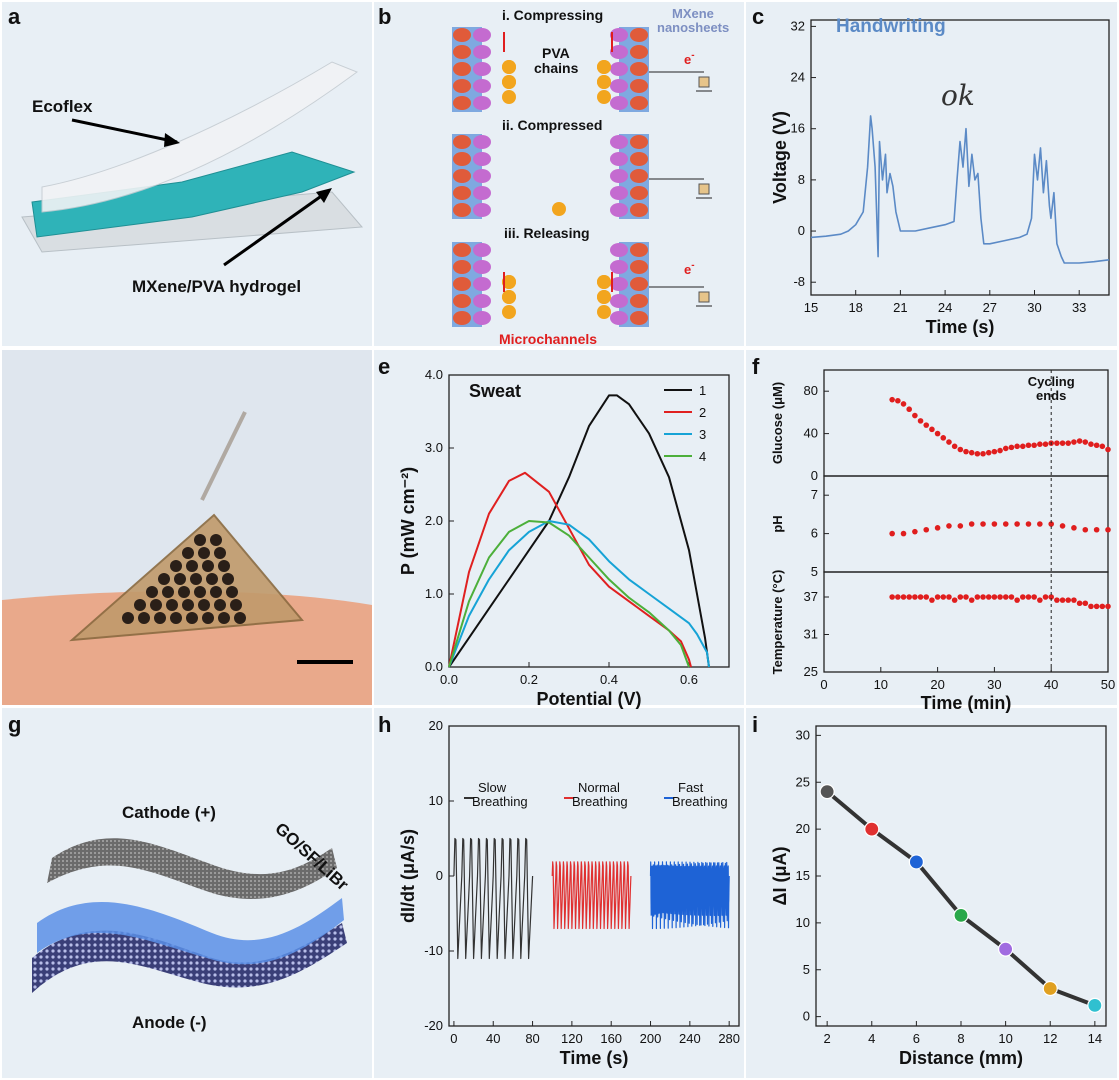 The height and width of the screenshot is (1080, 1119). Describe the element at coordinates (556, 68) in the screenshot. I see `chains-label: chains` at that location.